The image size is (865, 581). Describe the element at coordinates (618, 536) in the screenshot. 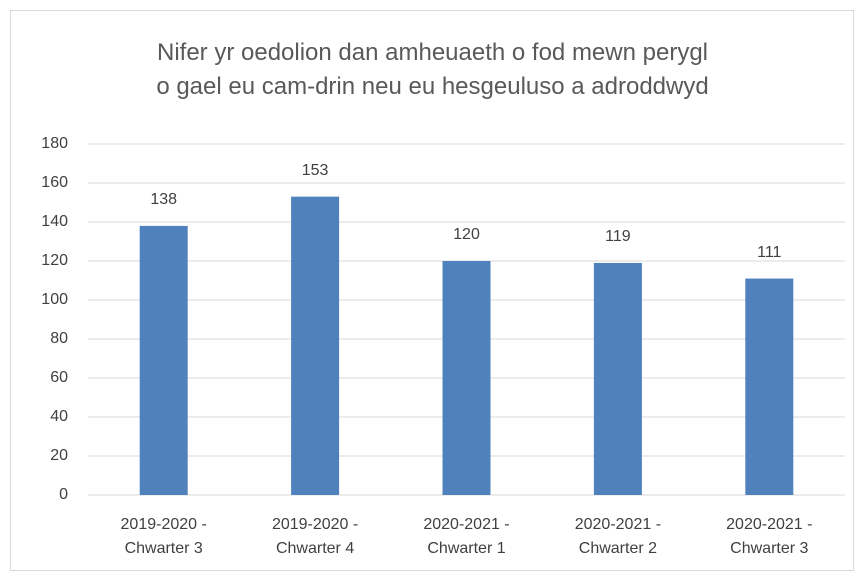

I see `x-tick-label: 2020-2021 - Chwarter 2` at that location.